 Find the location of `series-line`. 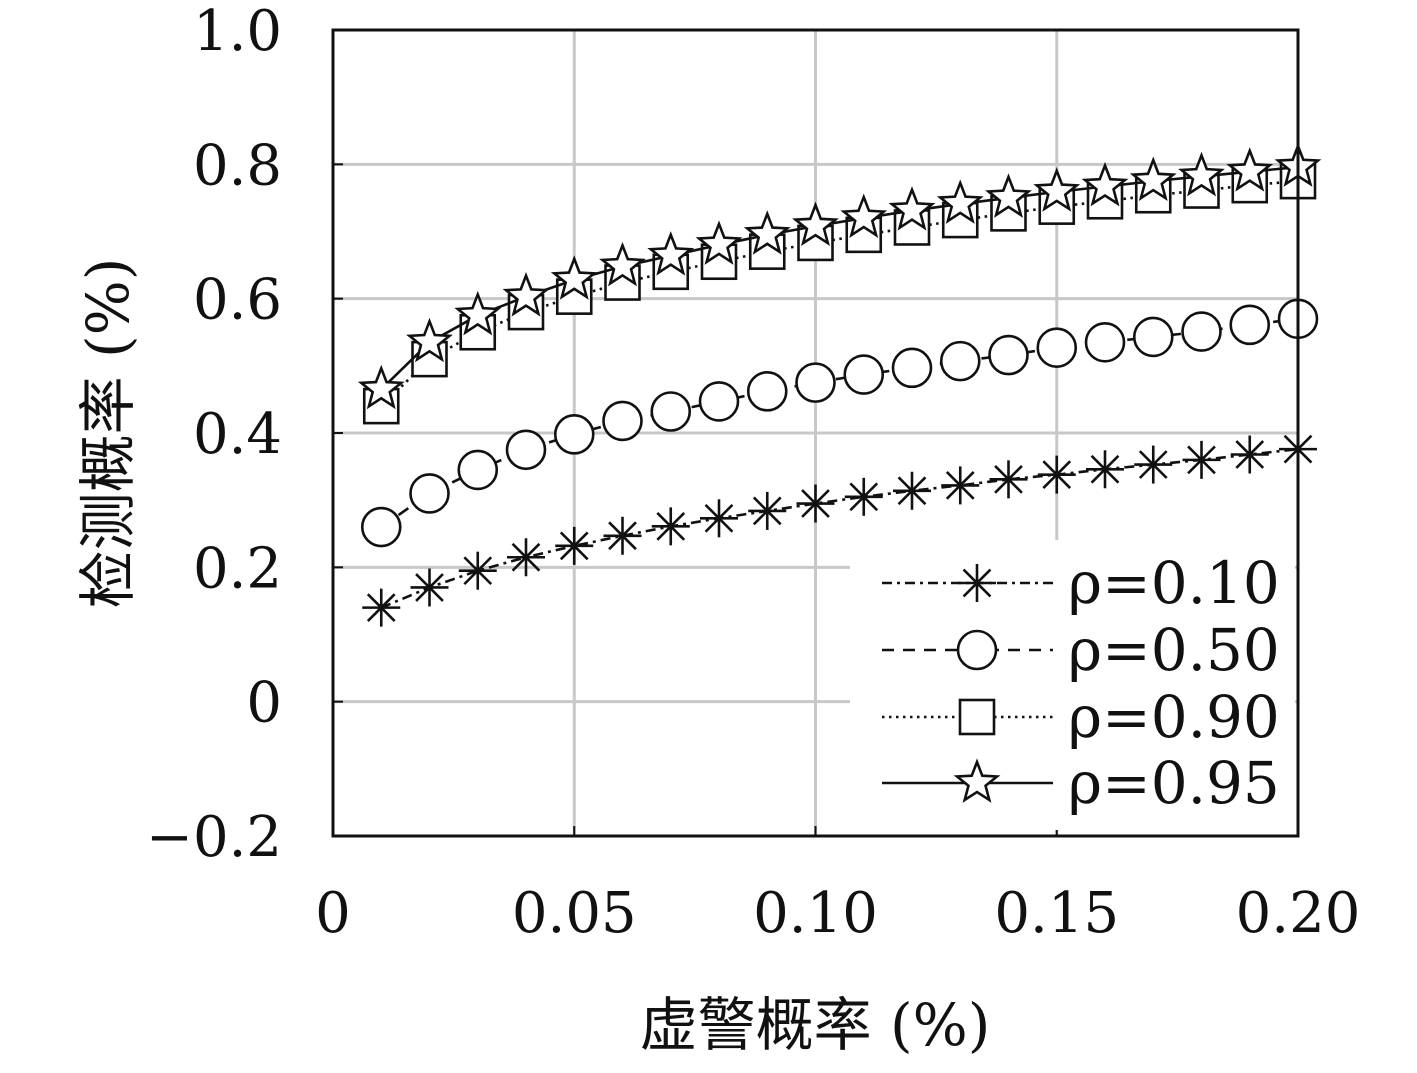

series-line is located at coordinates (839, 528).